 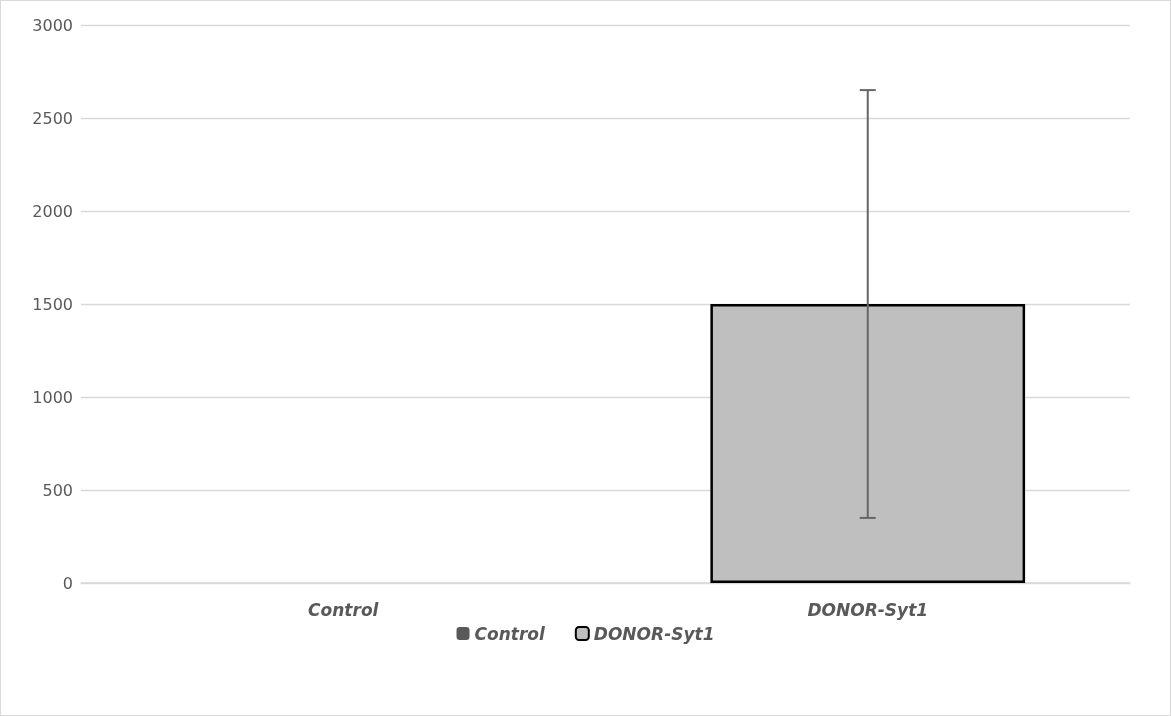 I want to click on legend-label: DONOR-Syt1, so click(x=654, y=633).